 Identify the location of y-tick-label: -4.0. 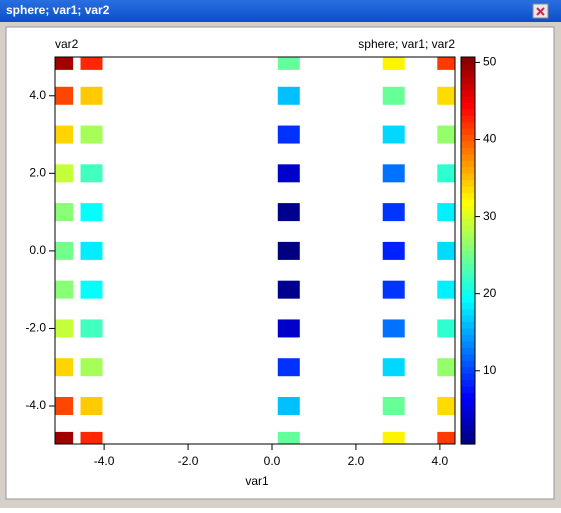
(35, 405).